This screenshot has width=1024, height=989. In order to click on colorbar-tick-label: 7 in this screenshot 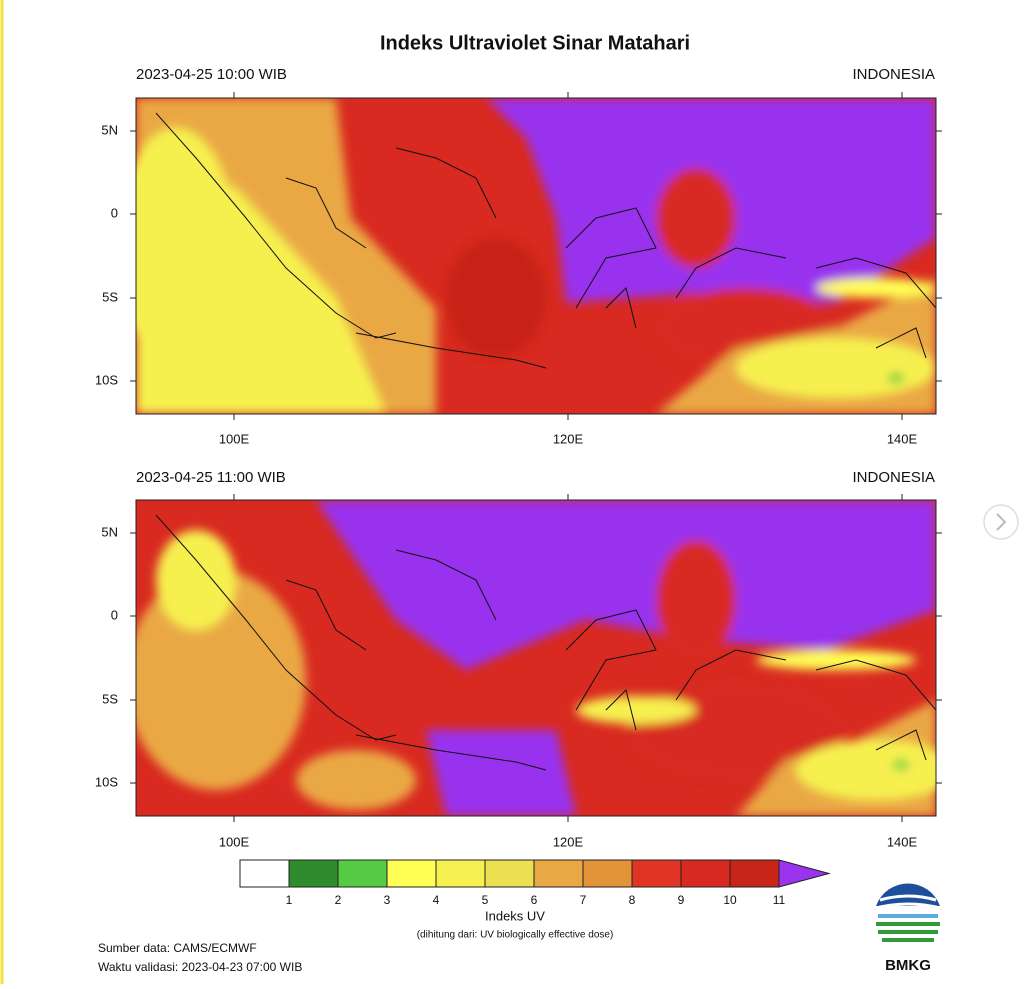, I will do `click(583, 900)`.